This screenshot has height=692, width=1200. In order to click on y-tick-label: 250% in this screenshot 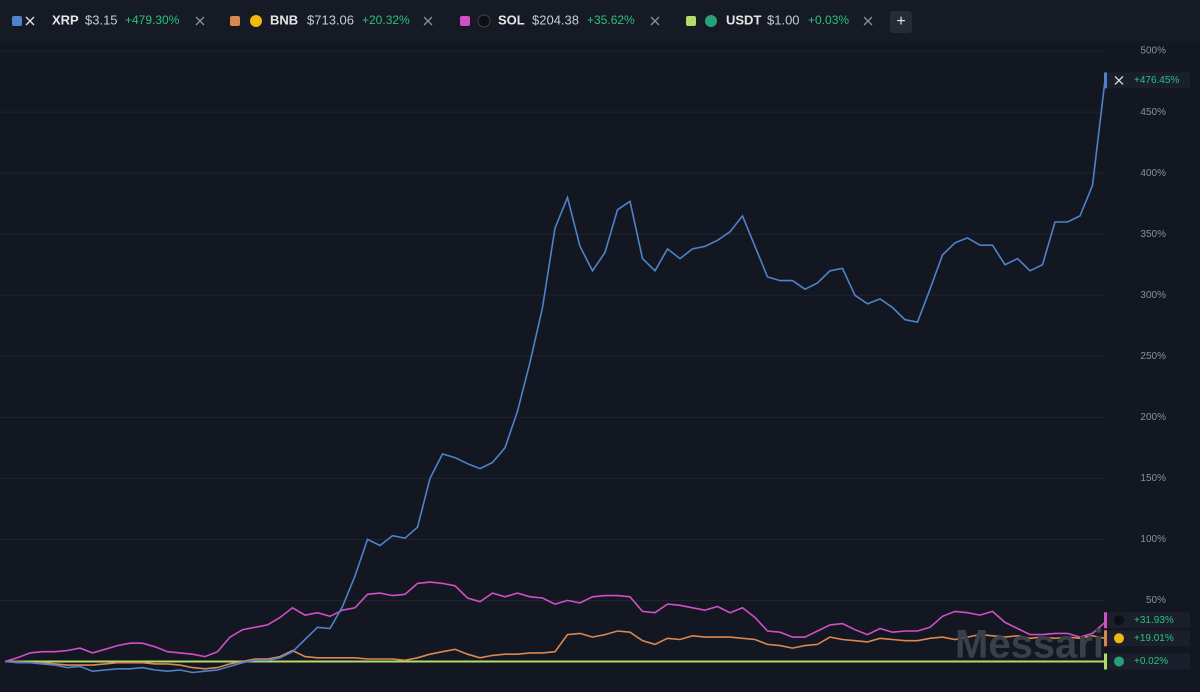, I will do `click(1153, 356)`.